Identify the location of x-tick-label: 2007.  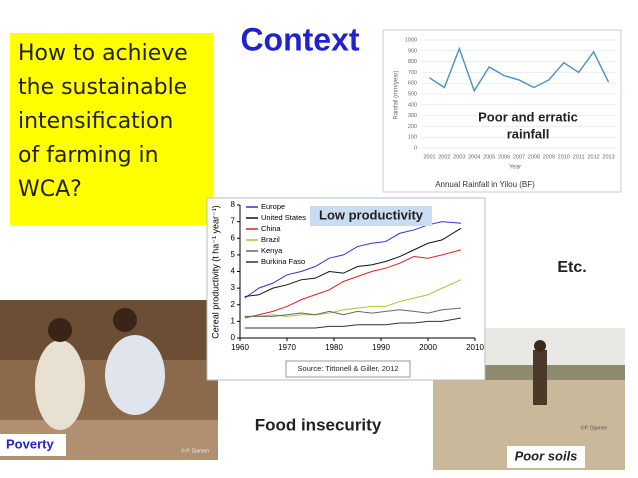
(519, 157).